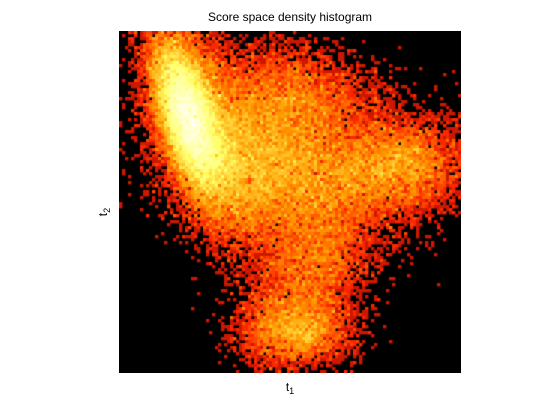  What do you see at coordinates (290, 17) in the screenshot?
I see `chart-title: Score space density histogram` at bounding box center [290, 17].